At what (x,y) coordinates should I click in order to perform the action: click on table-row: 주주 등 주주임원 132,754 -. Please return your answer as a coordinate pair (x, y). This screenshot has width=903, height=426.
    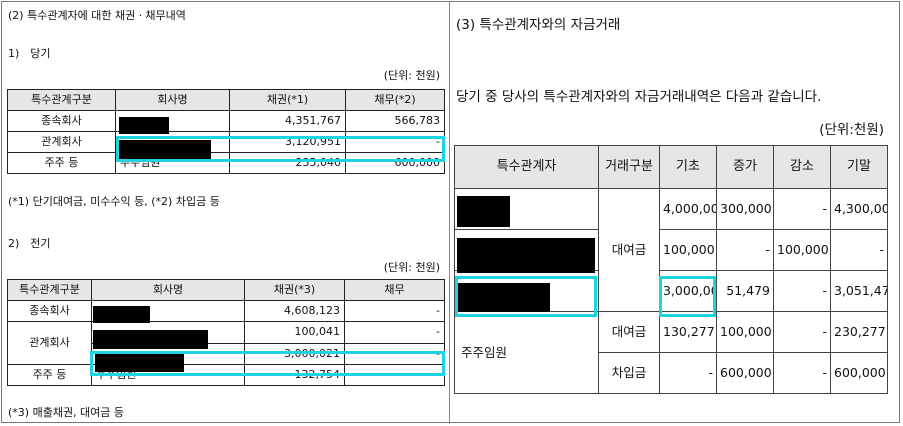
    Looking at the image, I should click on (226, 375).